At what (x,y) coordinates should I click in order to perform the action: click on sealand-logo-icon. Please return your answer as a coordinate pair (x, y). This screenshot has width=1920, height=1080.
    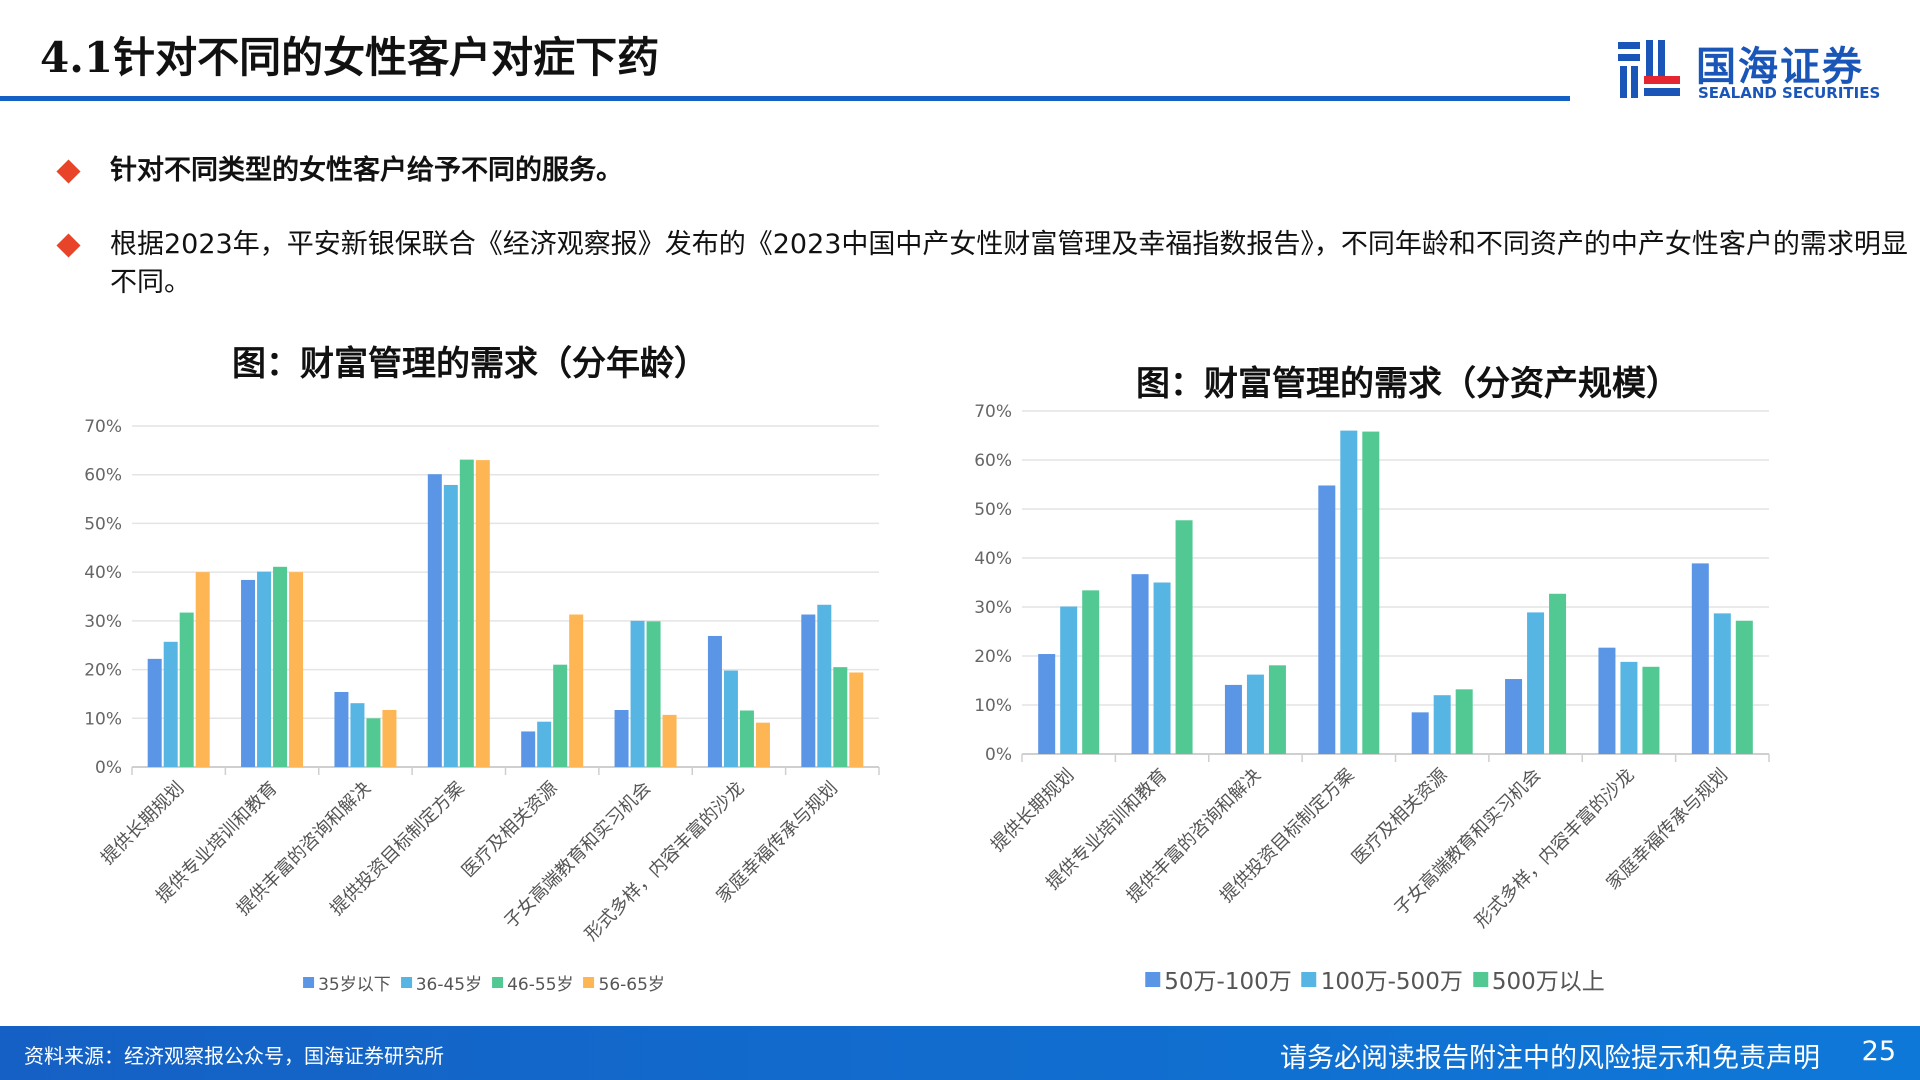
    Looking at the image, I should click on (1649, 69).